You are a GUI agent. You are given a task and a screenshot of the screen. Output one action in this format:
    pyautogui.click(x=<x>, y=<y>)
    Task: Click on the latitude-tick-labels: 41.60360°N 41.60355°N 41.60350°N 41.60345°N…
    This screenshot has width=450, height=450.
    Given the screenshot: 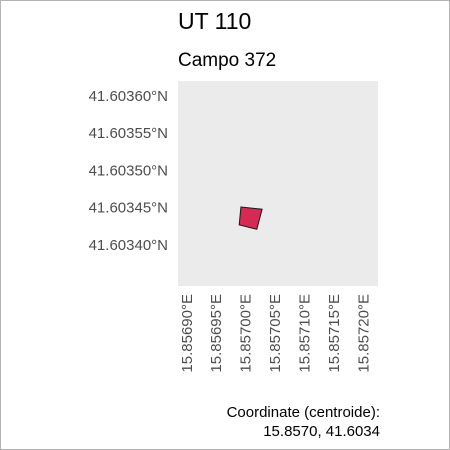 What is the action you would take?
    pyautogui.click(x=128, y=171)
    